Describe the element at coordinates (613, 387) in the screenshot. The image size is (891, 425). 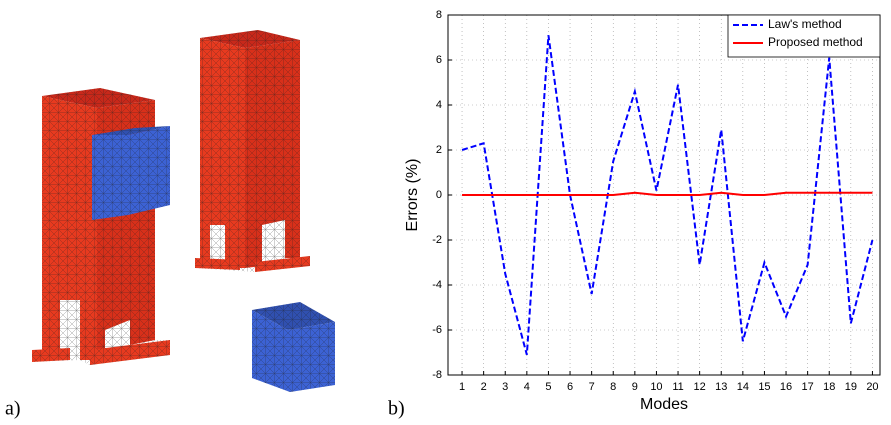
I see `x-tick-label: 8` at that location.